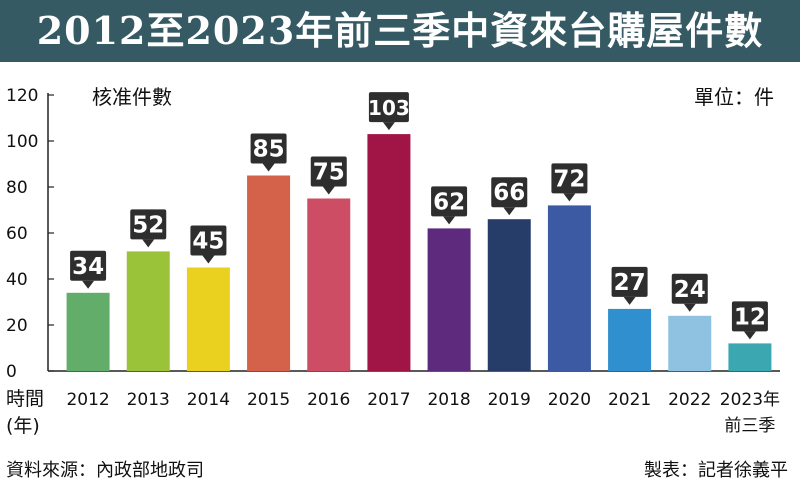 The width and height of the screenshot is (800, 492). Describe the element at coordinates (208, 400) in the screenshot. I see `x-tick-label: 2014` at that location.